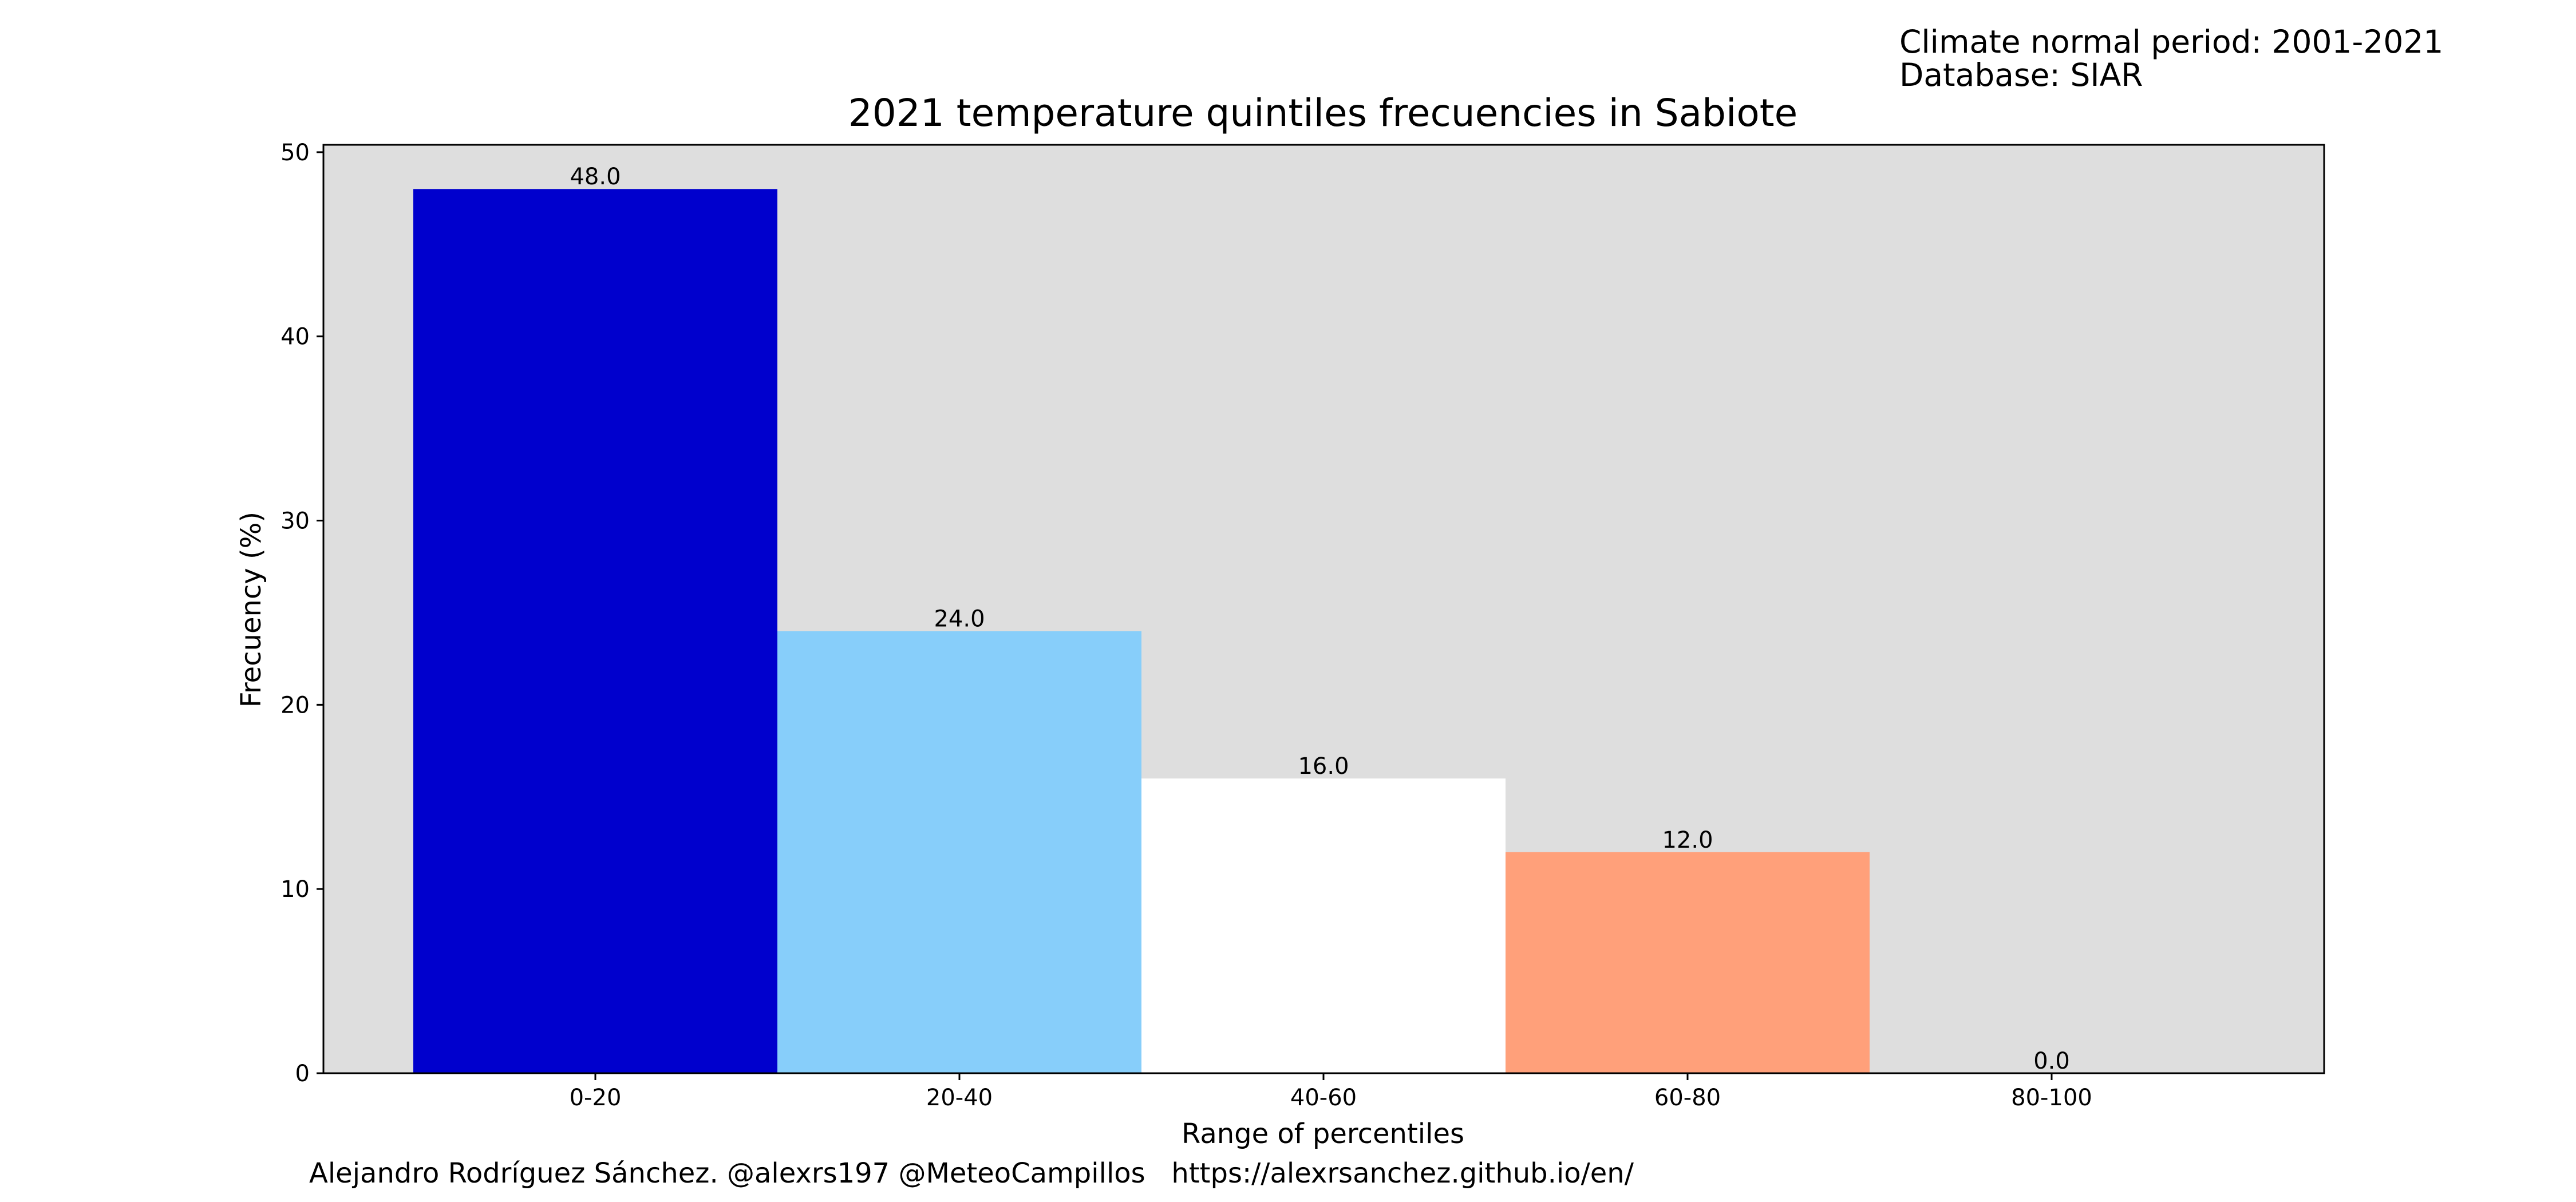  What do you see at coordinates (295, 705) in the screenshot?
I see `y-tick-label-20: 20` at bounding box center [295, 705].